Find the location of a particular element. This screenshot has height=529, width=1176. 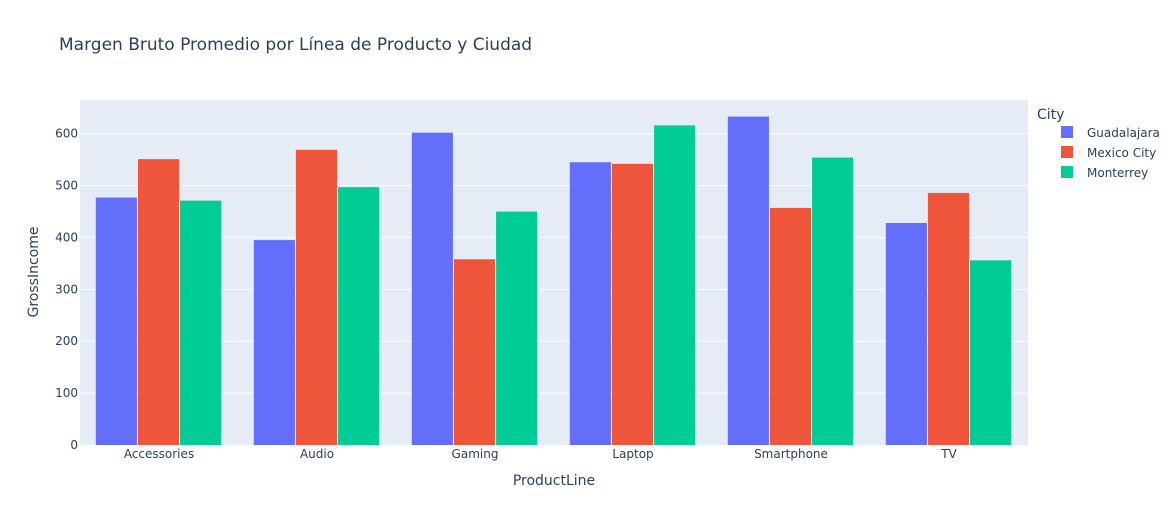

y-tick-label: 200 is located at coordinates (66, 341).